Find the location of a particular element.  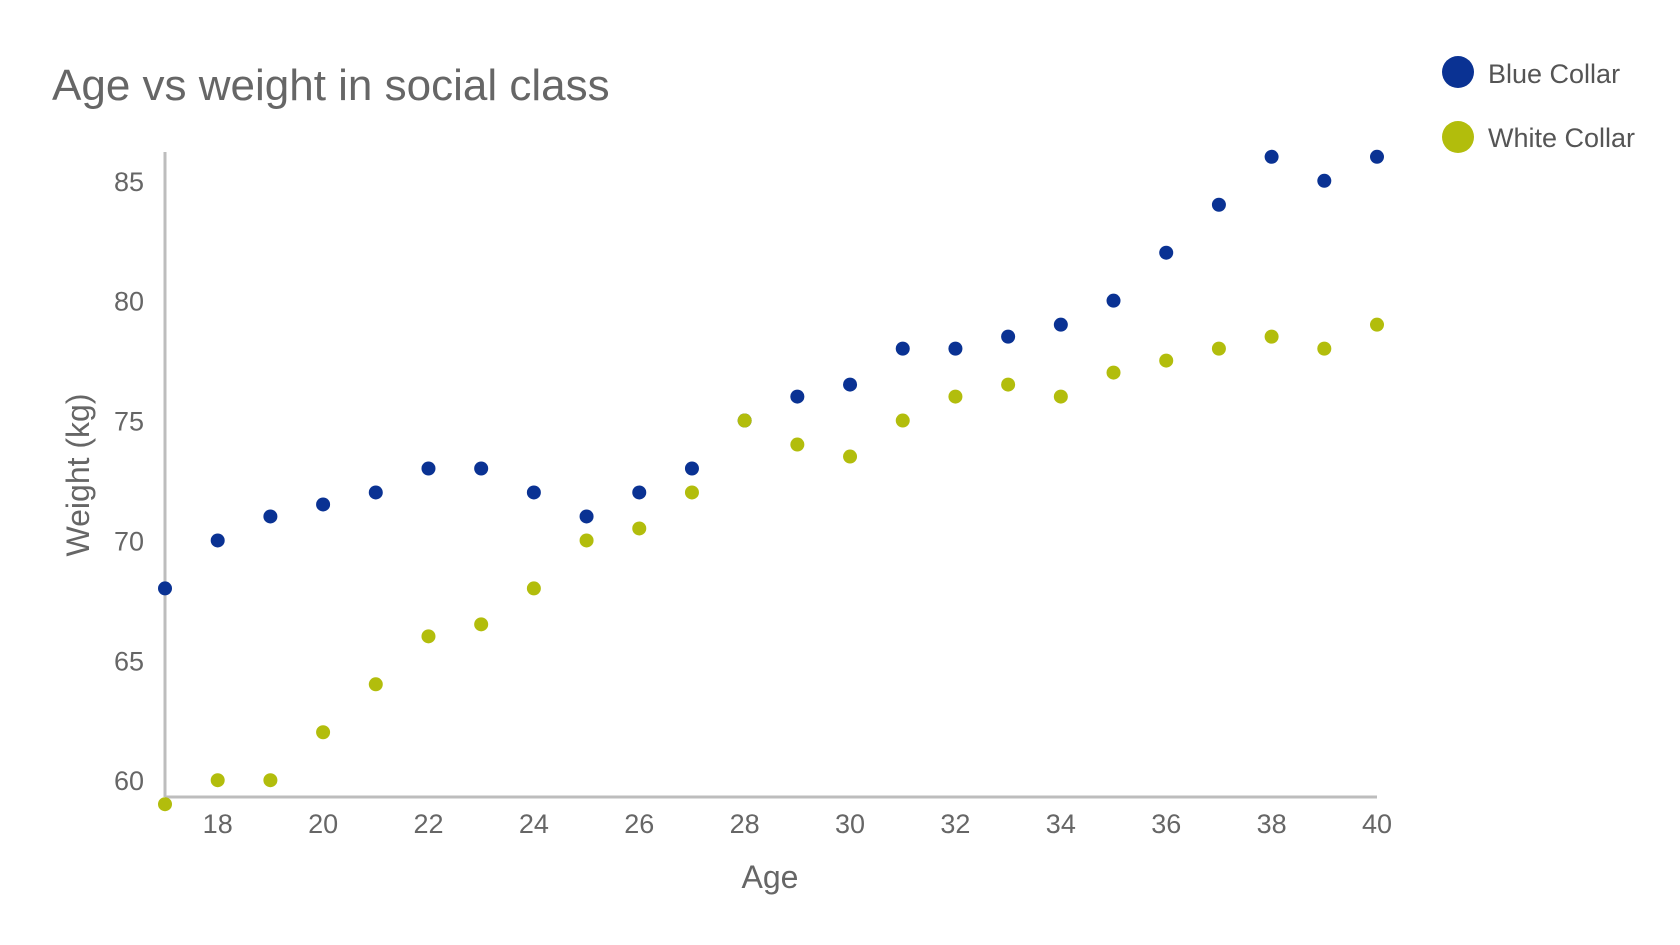

x-tick-label: 28 is located at coordinates (745, 824).